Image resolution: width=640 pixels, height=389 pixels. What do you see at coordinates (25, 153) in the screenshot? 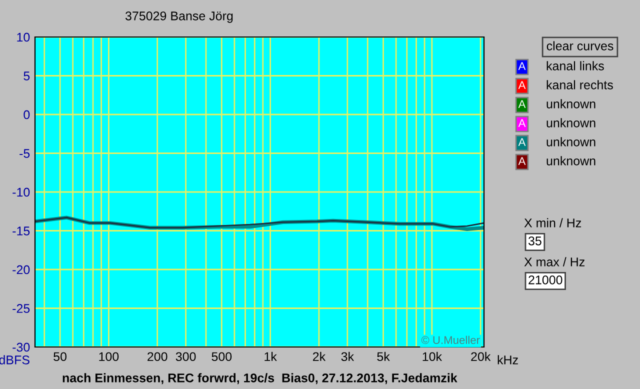
I see `y-tick-label: -5` at bounding box center [25, 153].